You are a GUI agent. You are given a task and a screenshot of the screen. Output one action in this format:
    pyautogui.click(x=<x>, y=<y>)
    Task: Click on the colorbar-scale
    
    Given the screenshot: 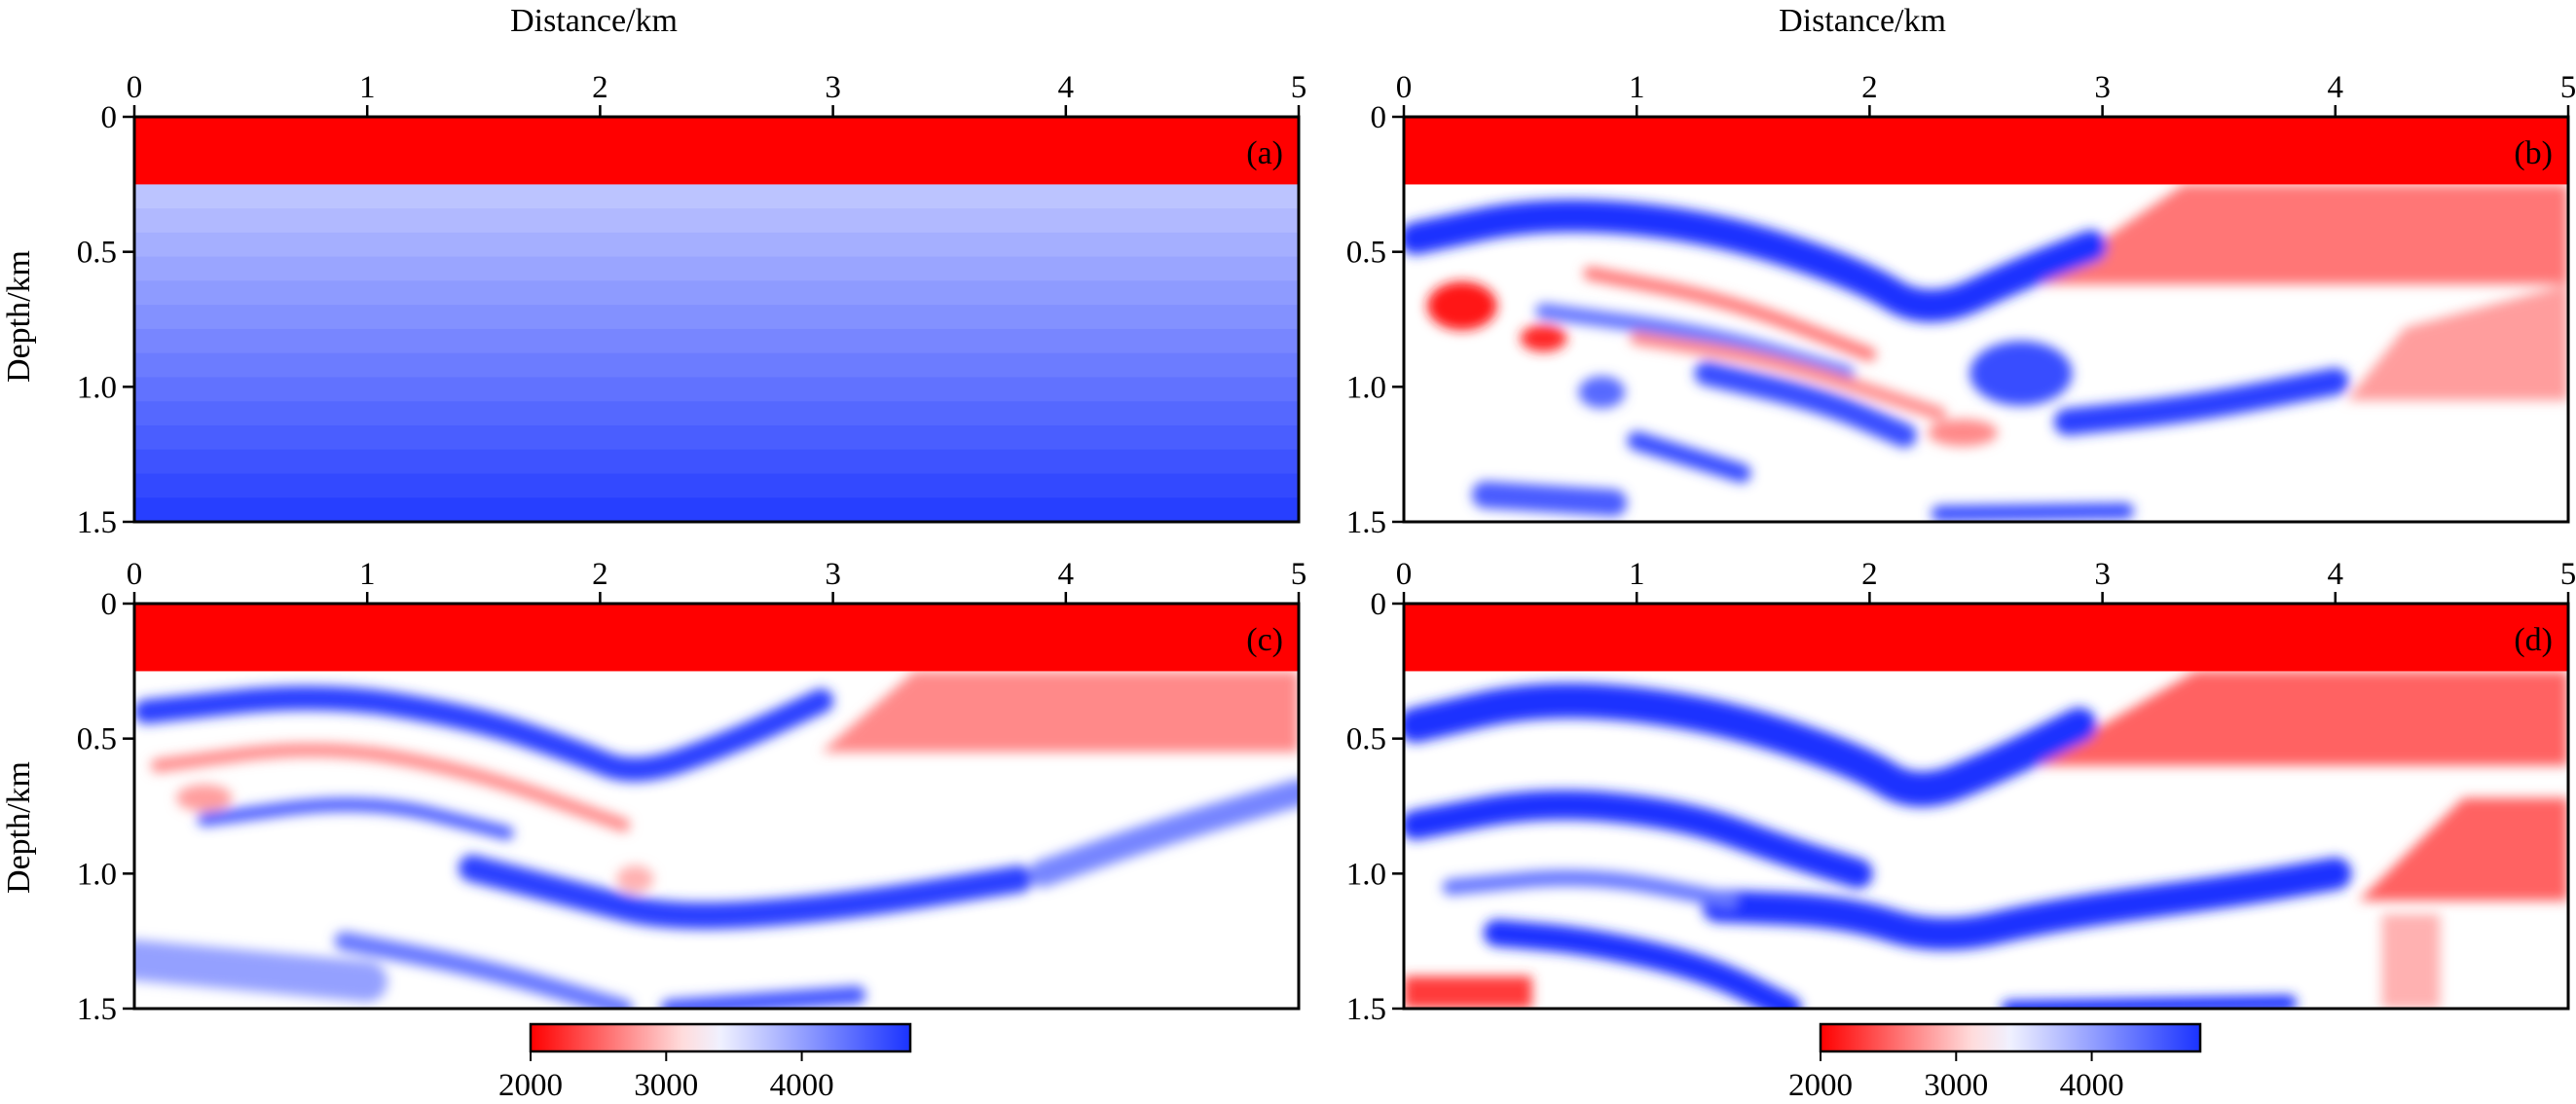 What is the action you would take?
    pyautogui.click(x=2010, y=1037)
    